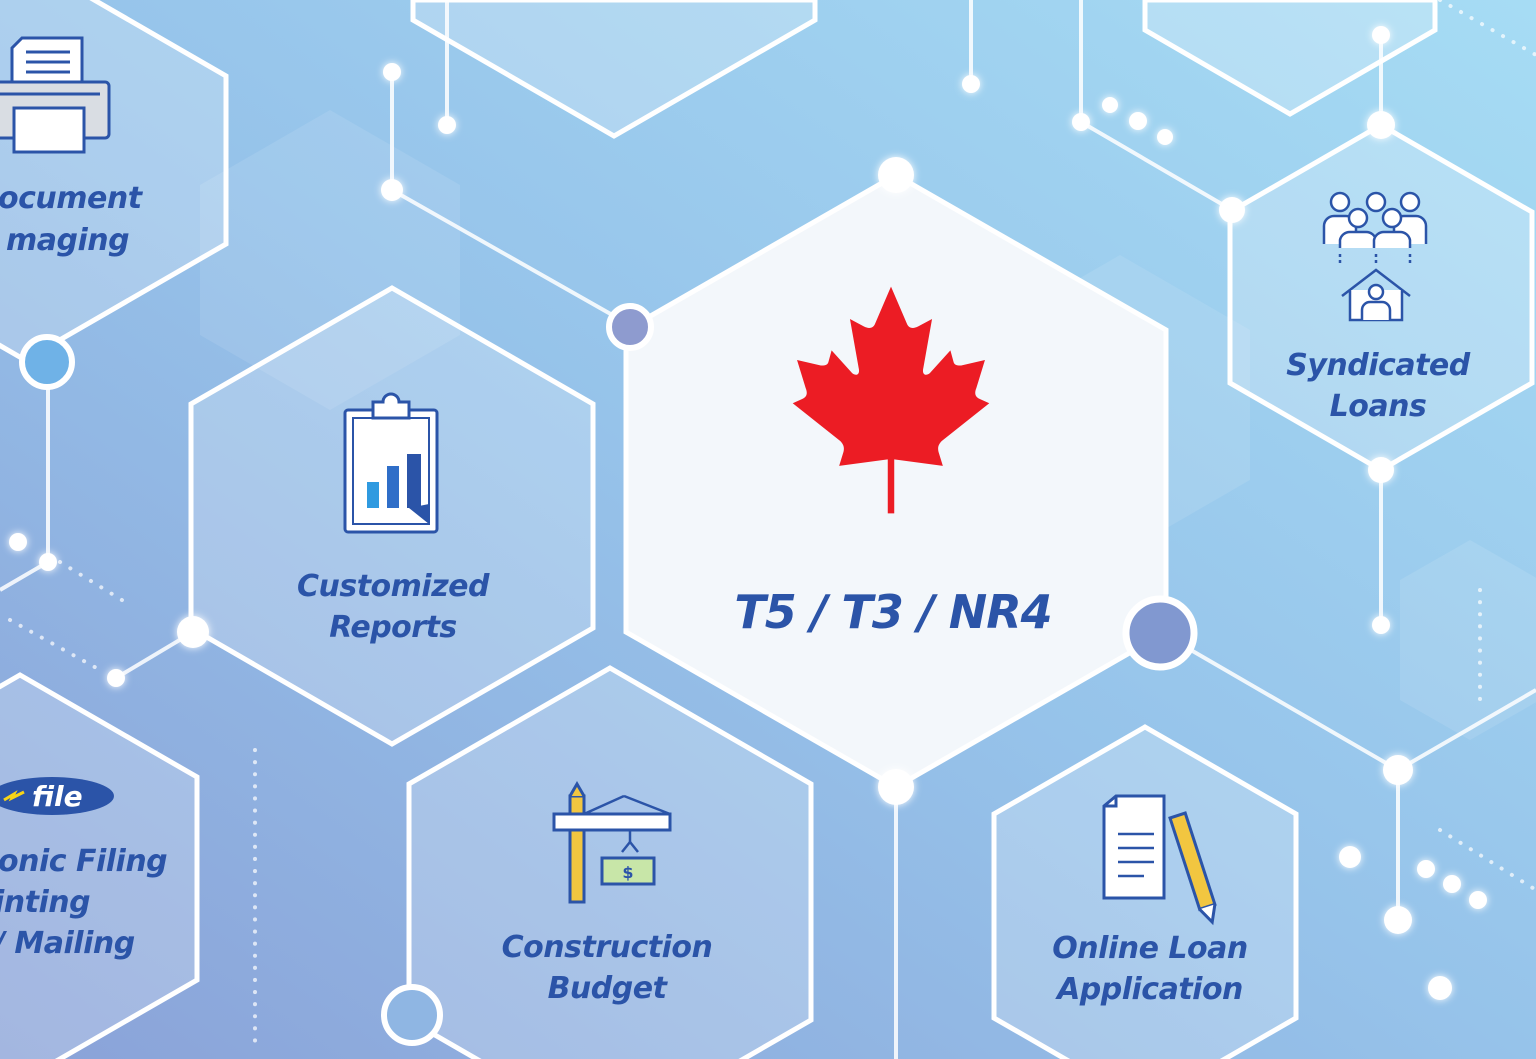 This screenshot has height=1059, width=1536. I want to click on online-loan-label-line2: Application, so click(1149, 989).